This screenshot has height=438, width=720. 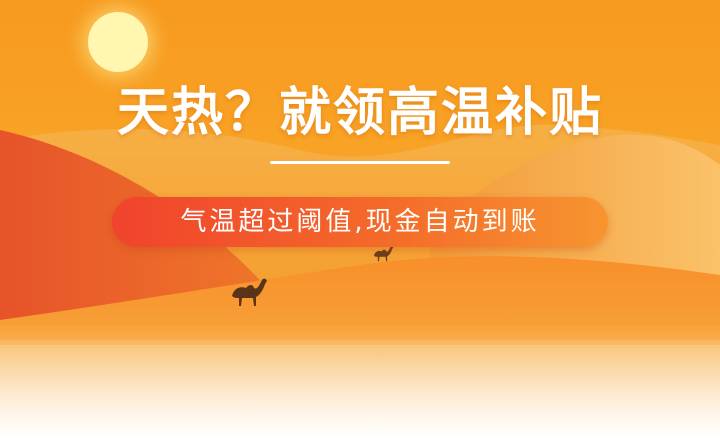 What do you see at coordinates (360, 222) in the screenshot?
I see `subtitle-pill: 气温超过阈值,现金自动到账` at bounding box center [360, 222].